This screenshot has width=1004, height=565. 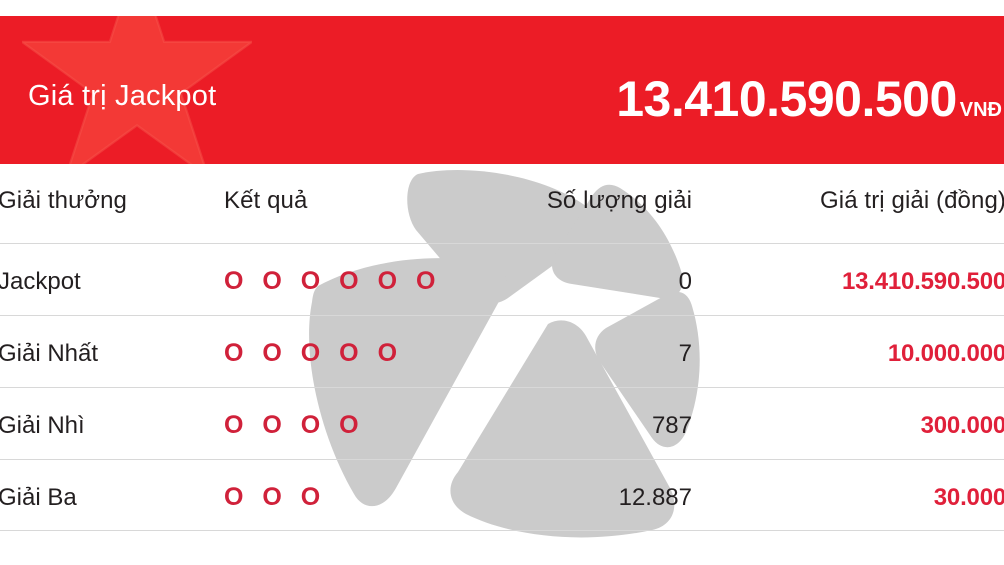 What do you see at coordinates (502, 279) in the screenshot?
I see `table-row: Jackpot O O O O O O 0 13.410.590.500` at bounding box center [502, 279].